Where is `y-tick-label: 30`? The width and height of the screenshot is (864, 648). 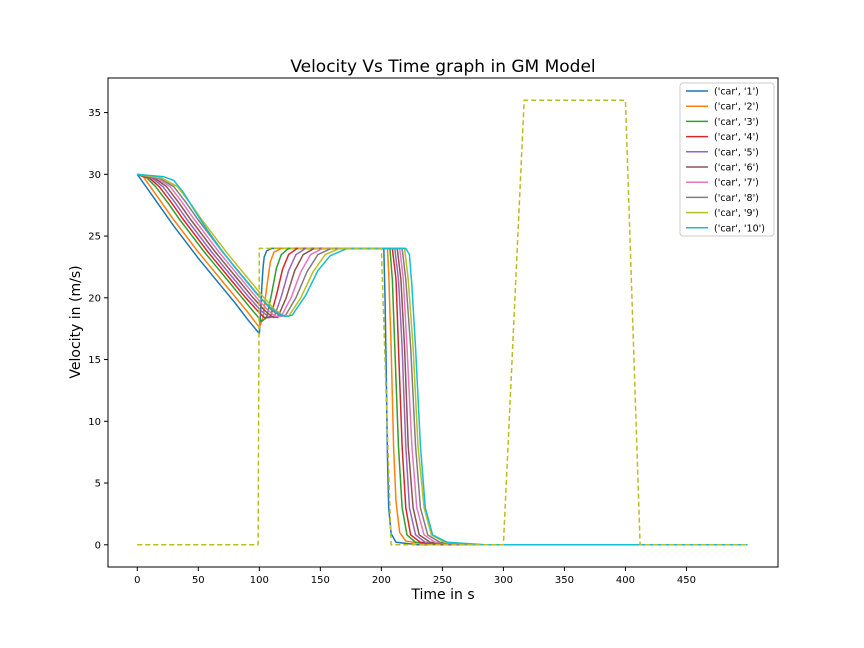 y-tick-label: 30 is located at coordinates (94, 175).